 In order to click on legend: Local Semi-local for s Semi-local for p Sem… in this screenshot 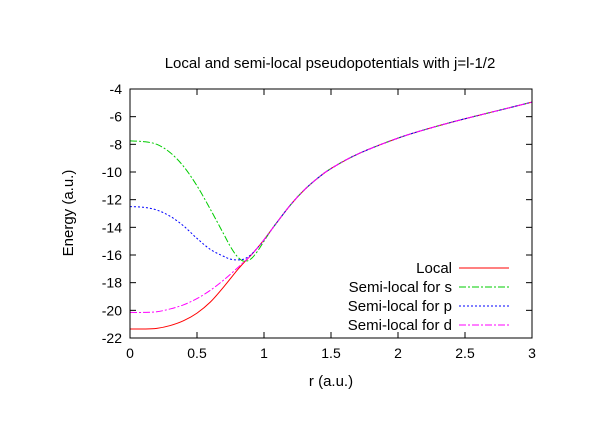, I will do `click(428, 297)`.